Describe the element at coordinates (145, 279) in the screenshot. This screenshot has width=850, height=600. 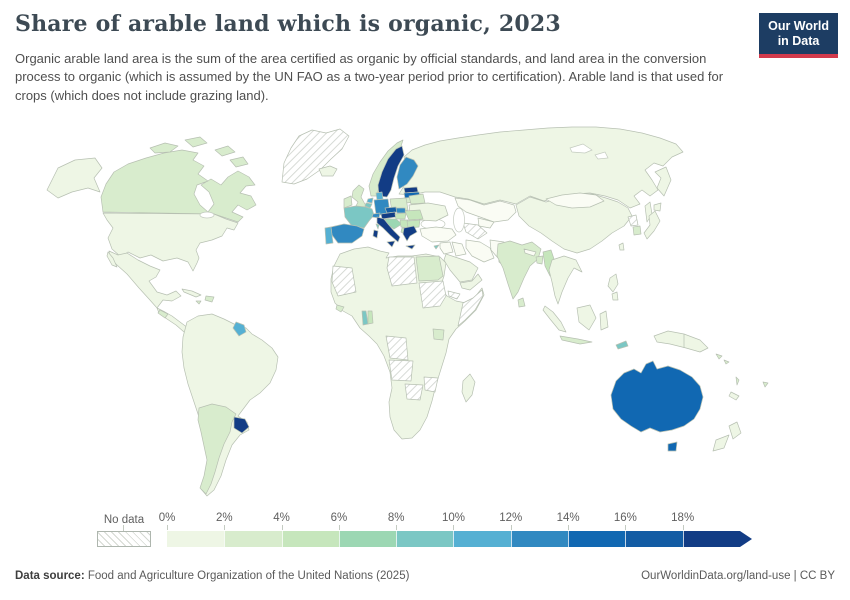
I see `country-mexico` at that location.